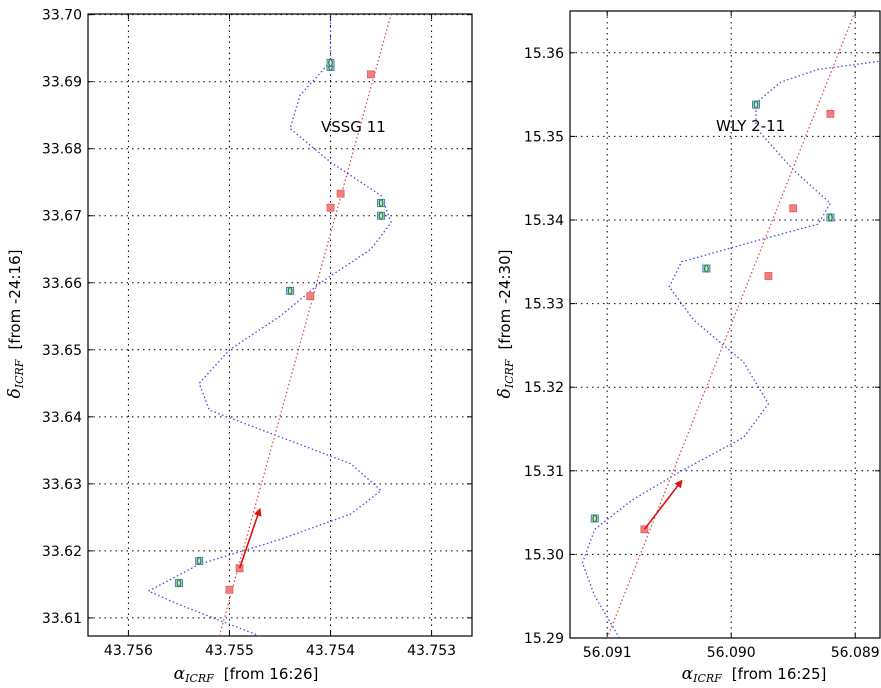 The image size is (881, 688). I want to click on y-axis-label: δICRF [from -24:16], so click(15, 324).